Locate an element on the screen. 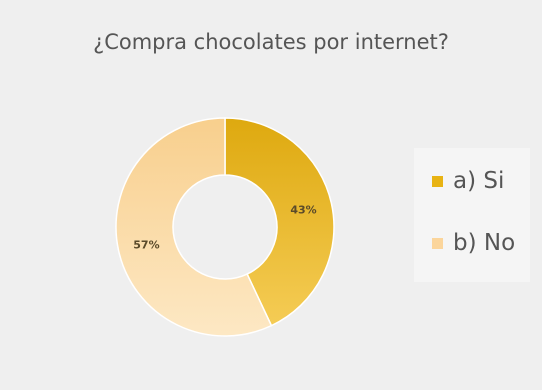 This screenshot has height=390, width=542. legend-label-si: a) Si is located at coordinates (479, 181).